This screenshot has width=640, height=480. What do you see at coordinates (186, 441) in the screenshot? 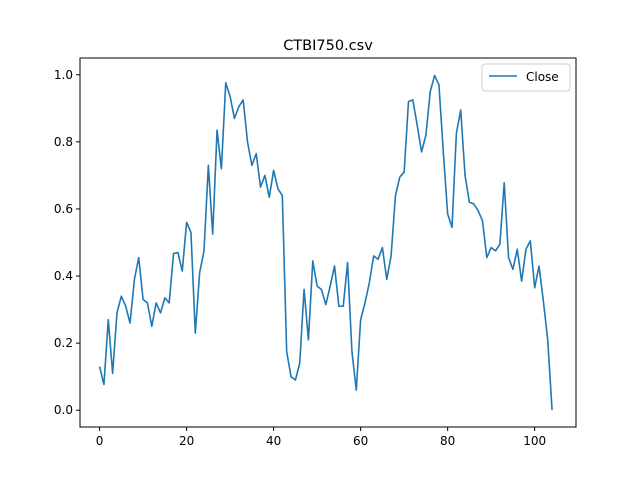
I see `x-tick-label: 20` at bounding box center [186, 441].